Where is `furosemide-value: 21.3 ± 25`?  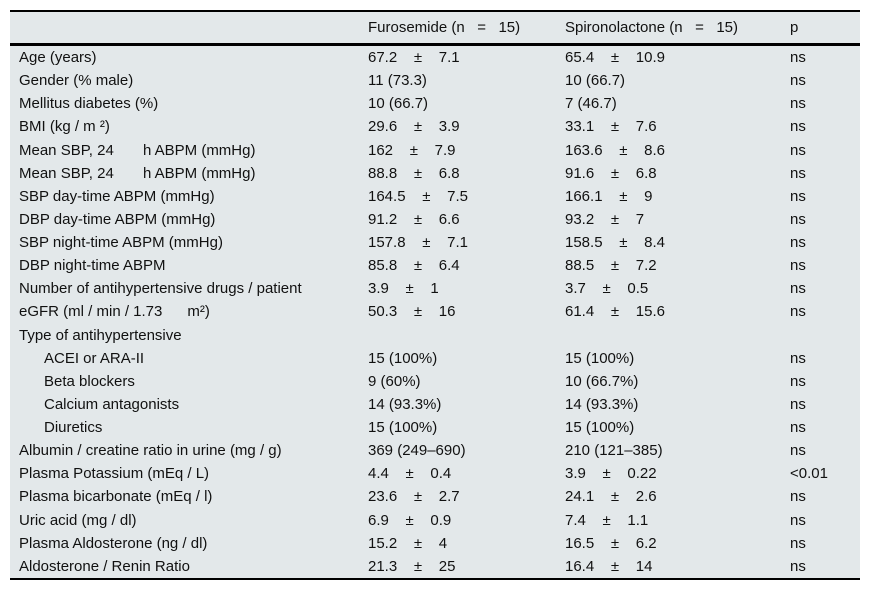 furosemide-value: 21.3 ± 25 is located at coordinates (412, 566).